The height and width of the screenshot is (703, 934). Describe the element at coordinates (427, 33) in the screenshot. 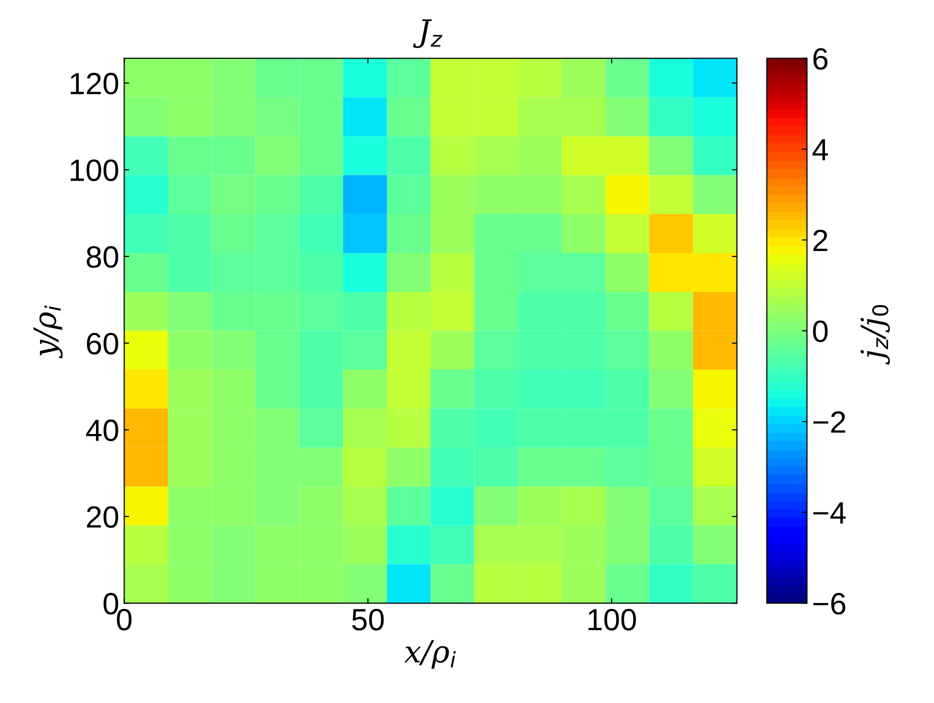

I see `chart-title: J$_{z}$` at that location.